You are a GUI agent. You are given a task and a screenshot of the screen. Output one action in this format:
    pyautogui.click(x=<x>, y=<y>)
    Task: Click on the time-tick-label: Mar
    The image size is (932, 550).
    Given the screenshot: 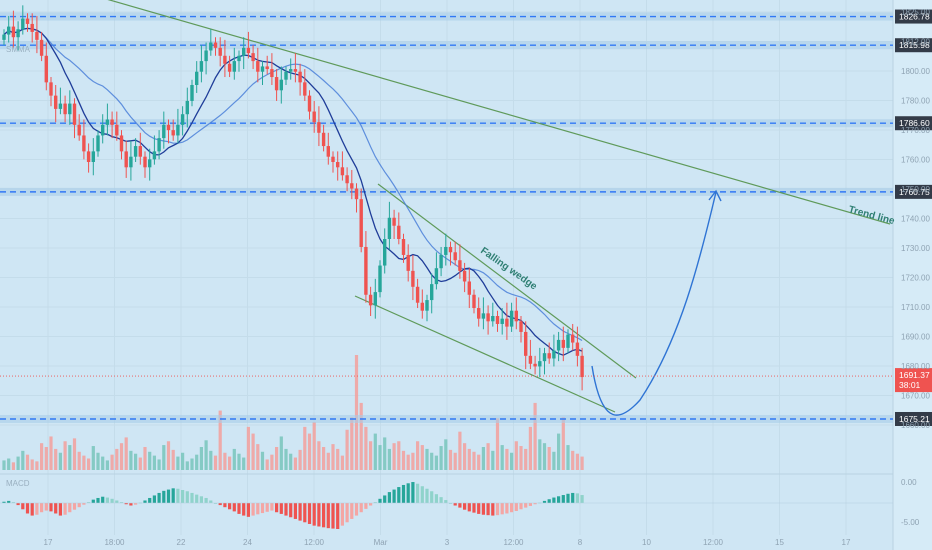 What is the action you would take?
    pyautogui.click(x=381, y=542)
    